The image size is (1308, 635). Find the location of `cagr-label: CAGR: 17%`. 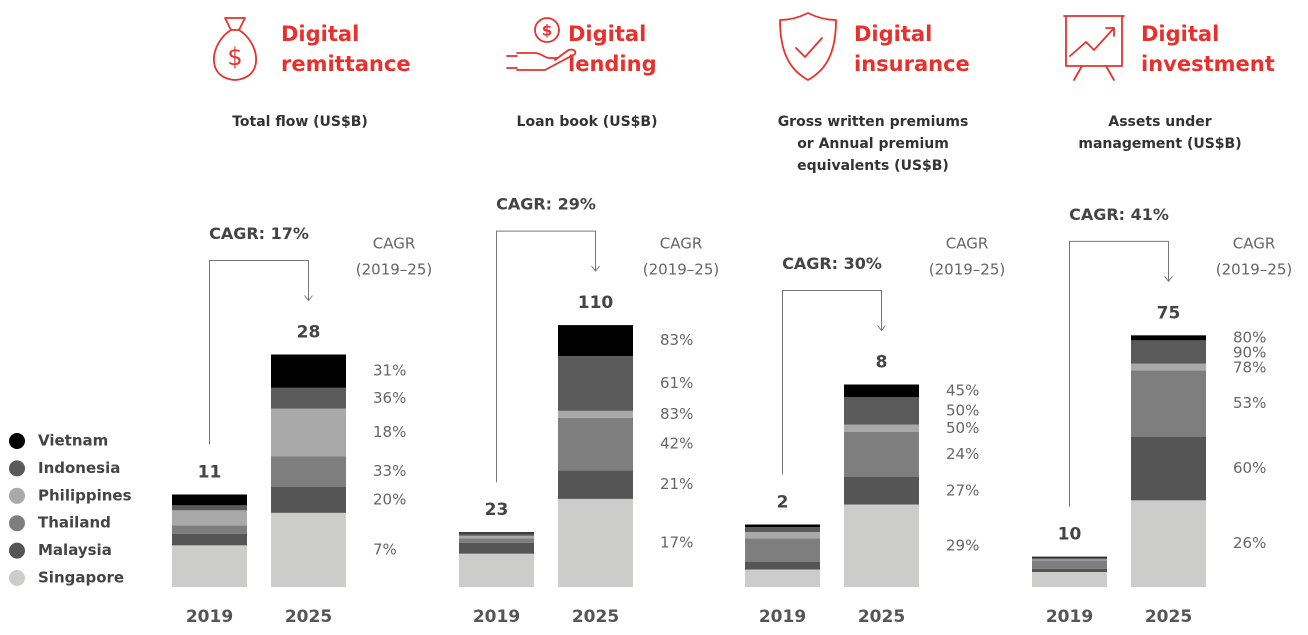

cagr-label: CAGR: 17% is located at coordinates (259, 233).